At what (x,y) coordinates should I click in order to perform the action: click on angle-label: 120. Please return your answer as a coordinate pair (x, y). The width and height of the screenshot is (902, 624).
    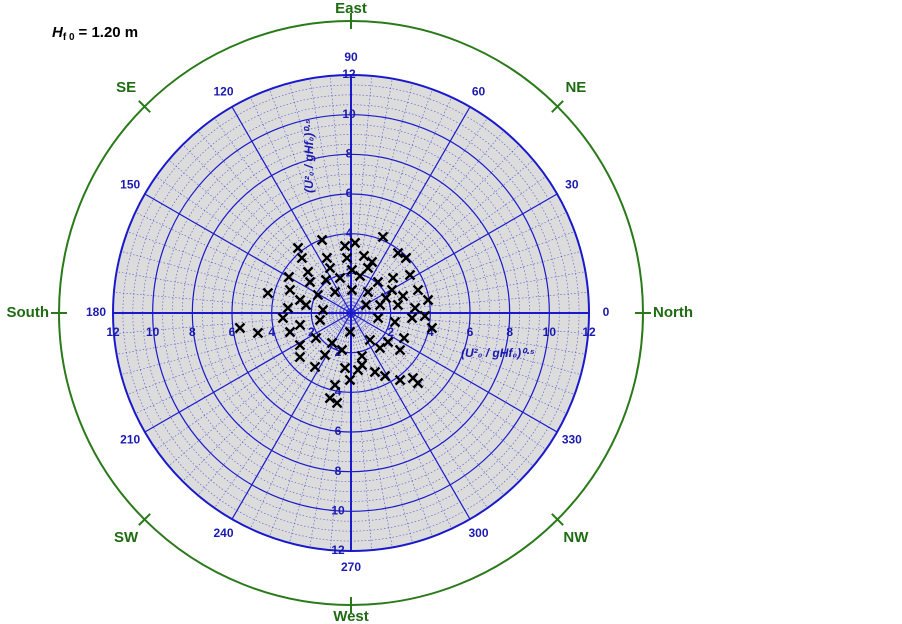
    Looking at the image, I should click on (223, 91).